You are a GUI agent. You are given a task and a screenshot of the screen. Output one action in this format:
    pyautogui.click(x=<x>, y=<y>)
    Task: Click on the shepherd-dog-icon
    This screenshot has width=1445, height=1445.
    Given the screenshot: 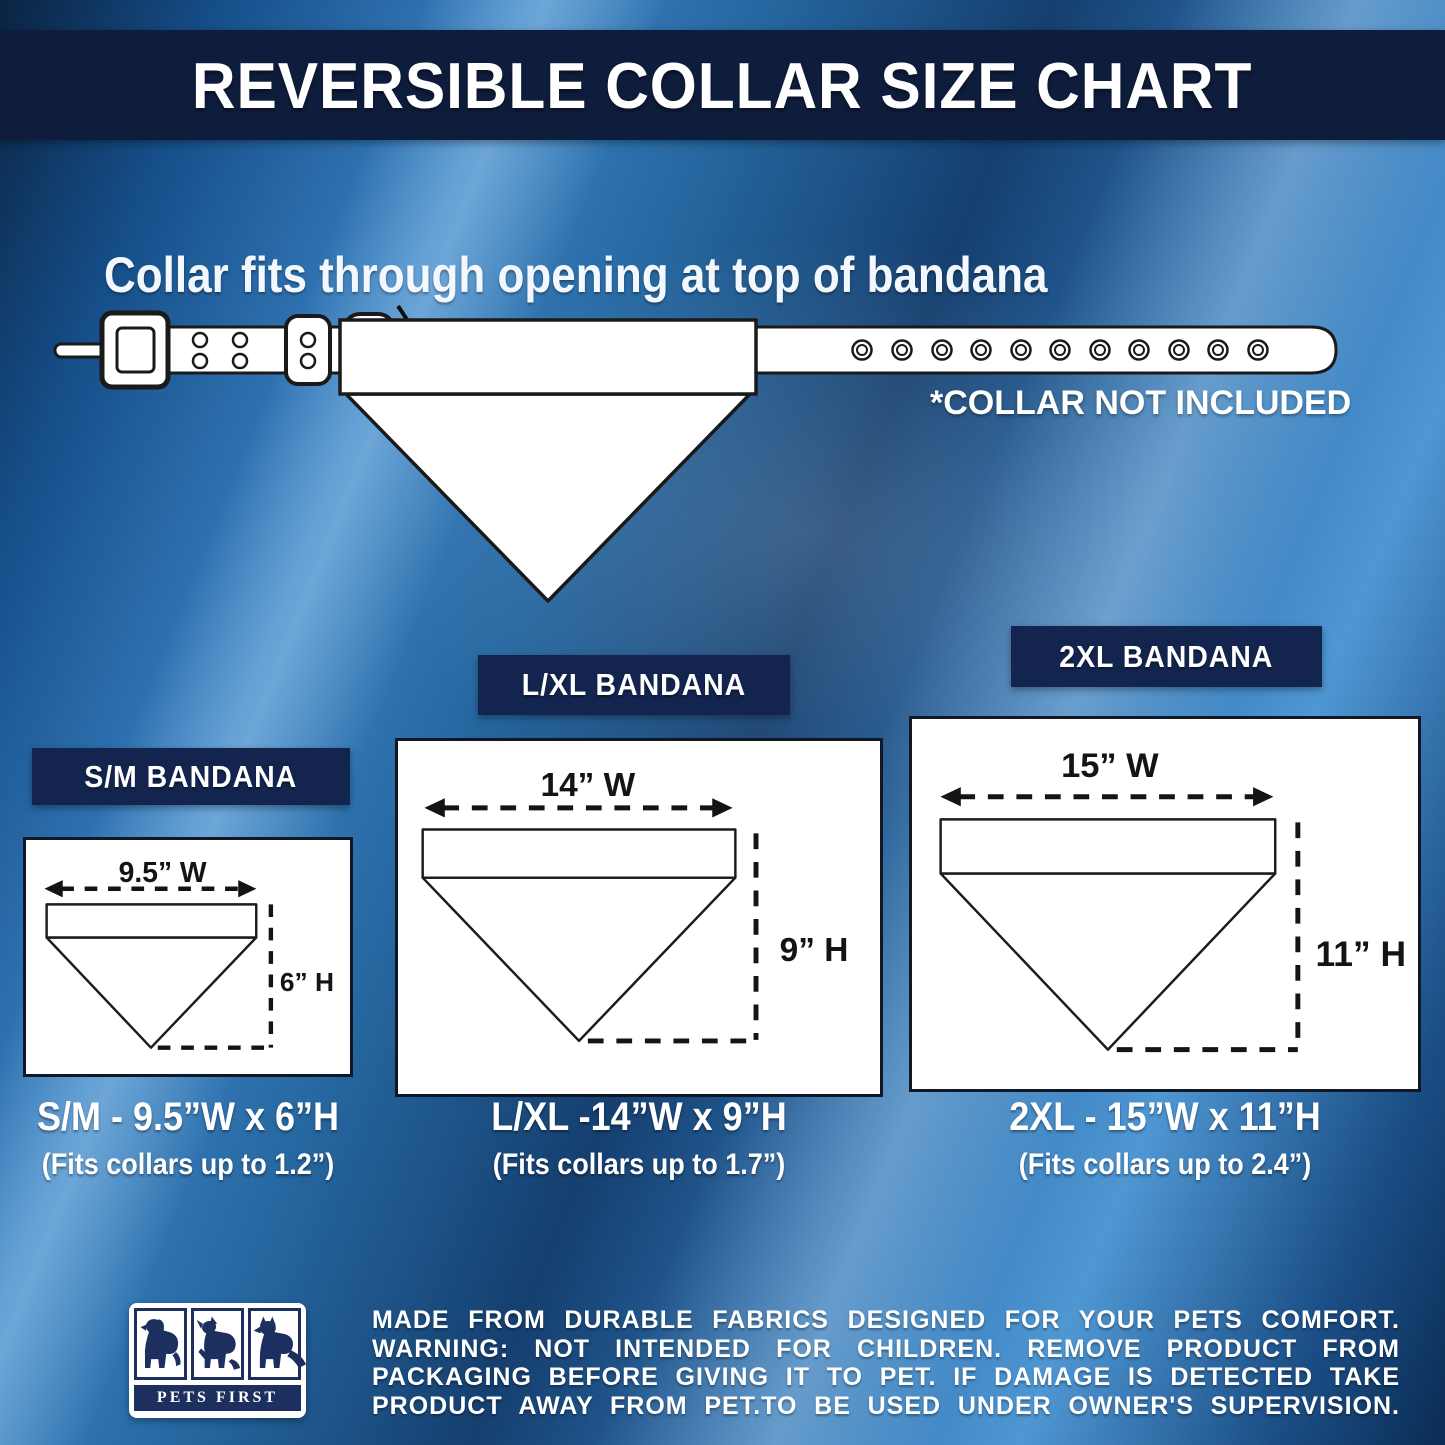 What is the action you would take?
    pyautogui.click(x=279, y=1342)
    